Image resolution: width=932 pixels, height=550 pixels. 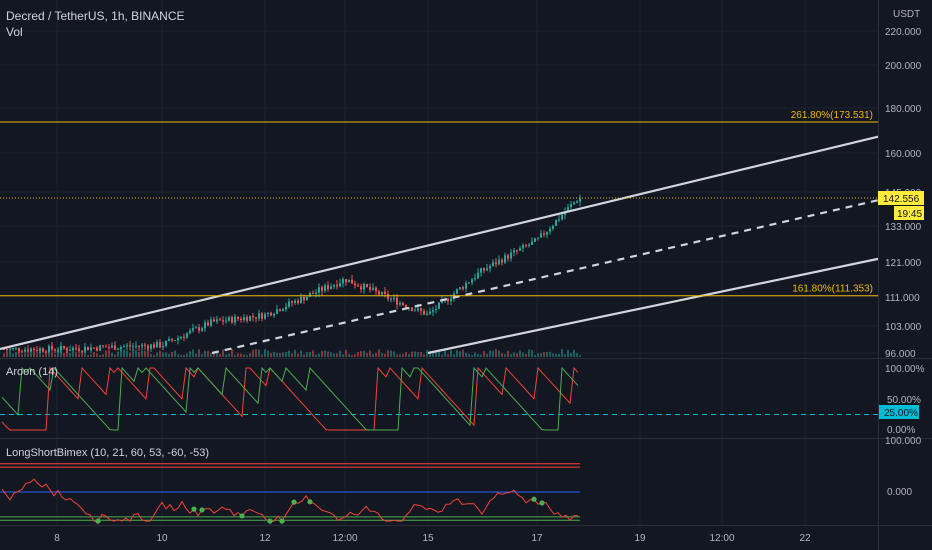 I want to click on countdown-value: 19:45, so click(x=909, y=214).